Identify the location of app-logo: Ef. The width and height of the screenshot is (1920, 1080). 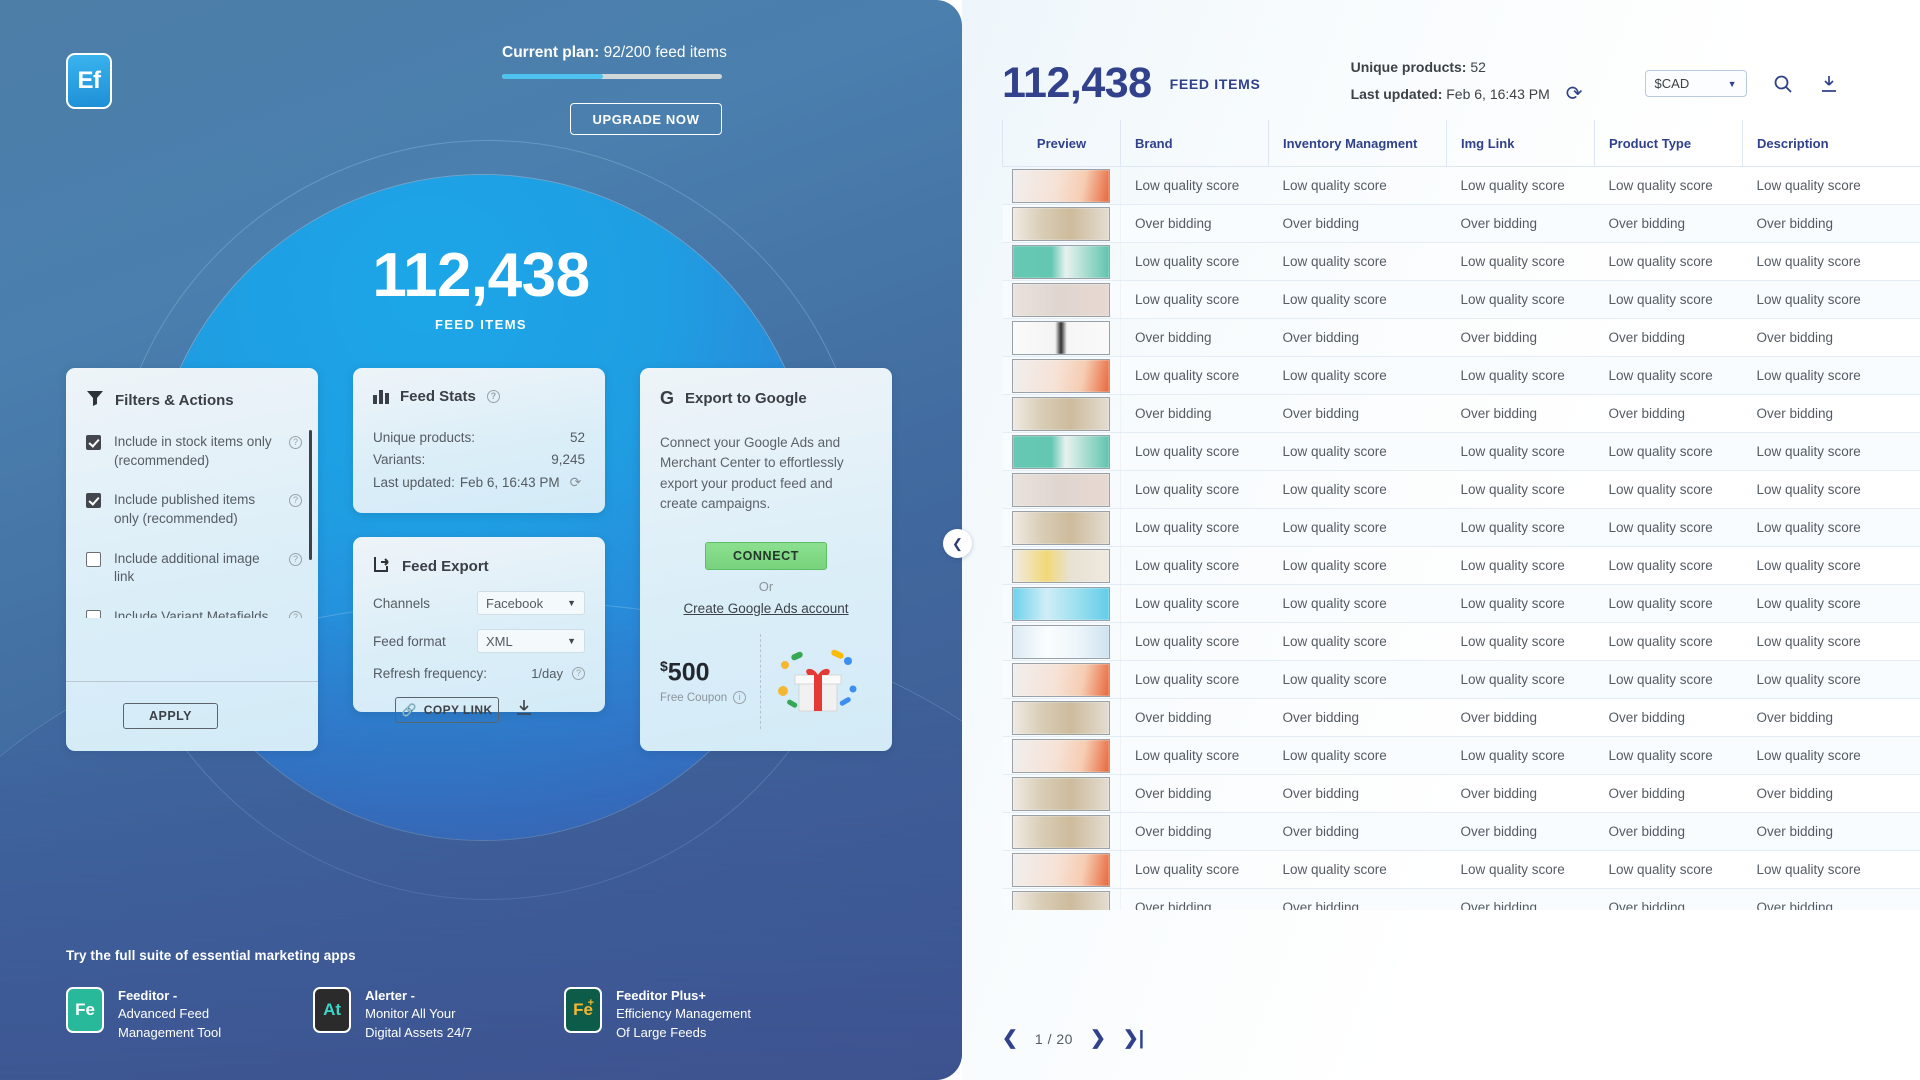
(89, 81).